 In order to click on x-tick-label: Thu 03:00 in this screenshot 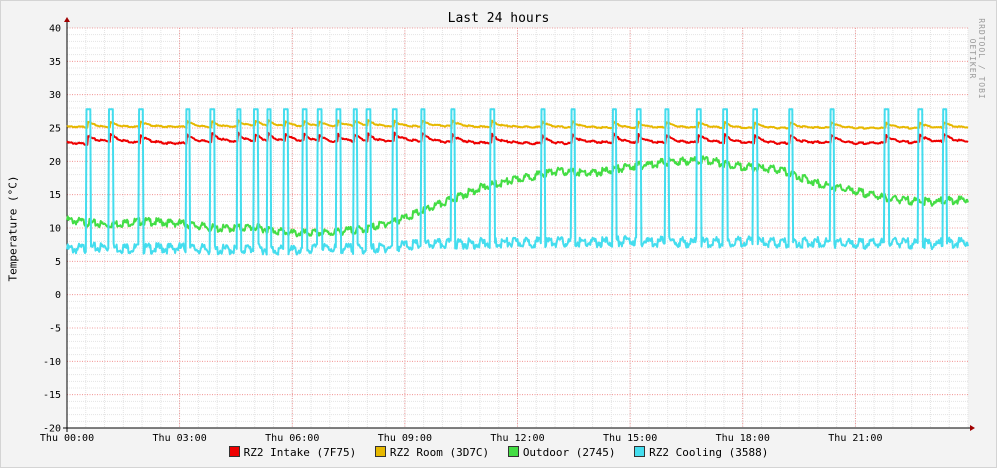, I will do `click(180, 438)`.